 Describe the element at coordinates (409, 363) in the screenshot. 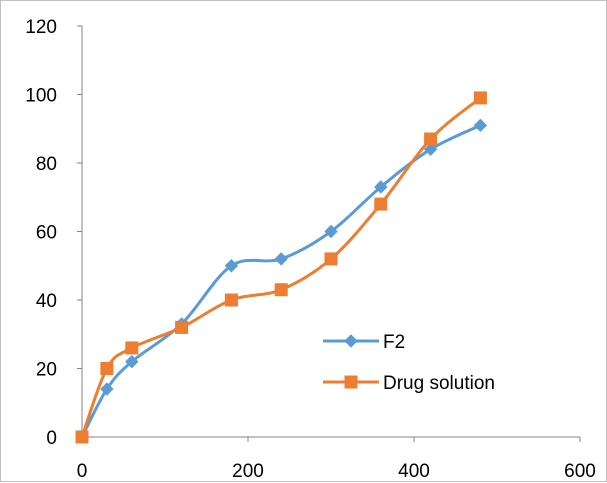

I see `legend: F2 Drug solution` at that location.